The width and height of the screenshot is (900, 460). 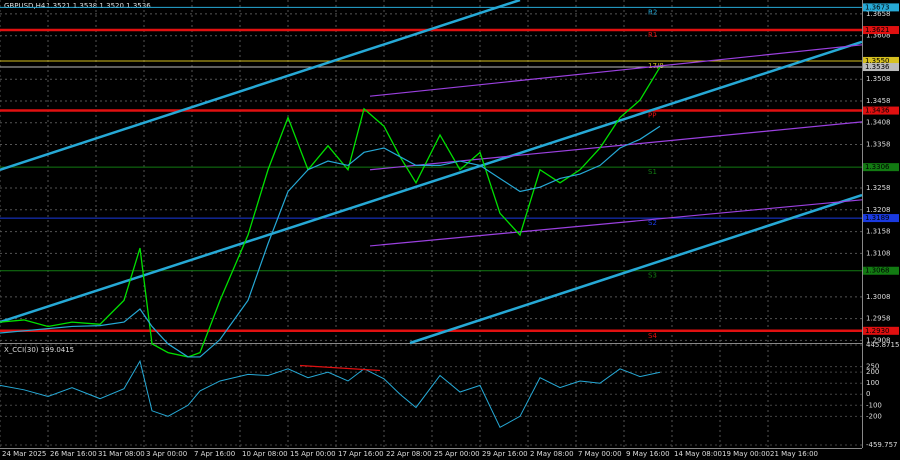 I want to click on y-tick-label: 1.3158, so click(x=878, y=232).